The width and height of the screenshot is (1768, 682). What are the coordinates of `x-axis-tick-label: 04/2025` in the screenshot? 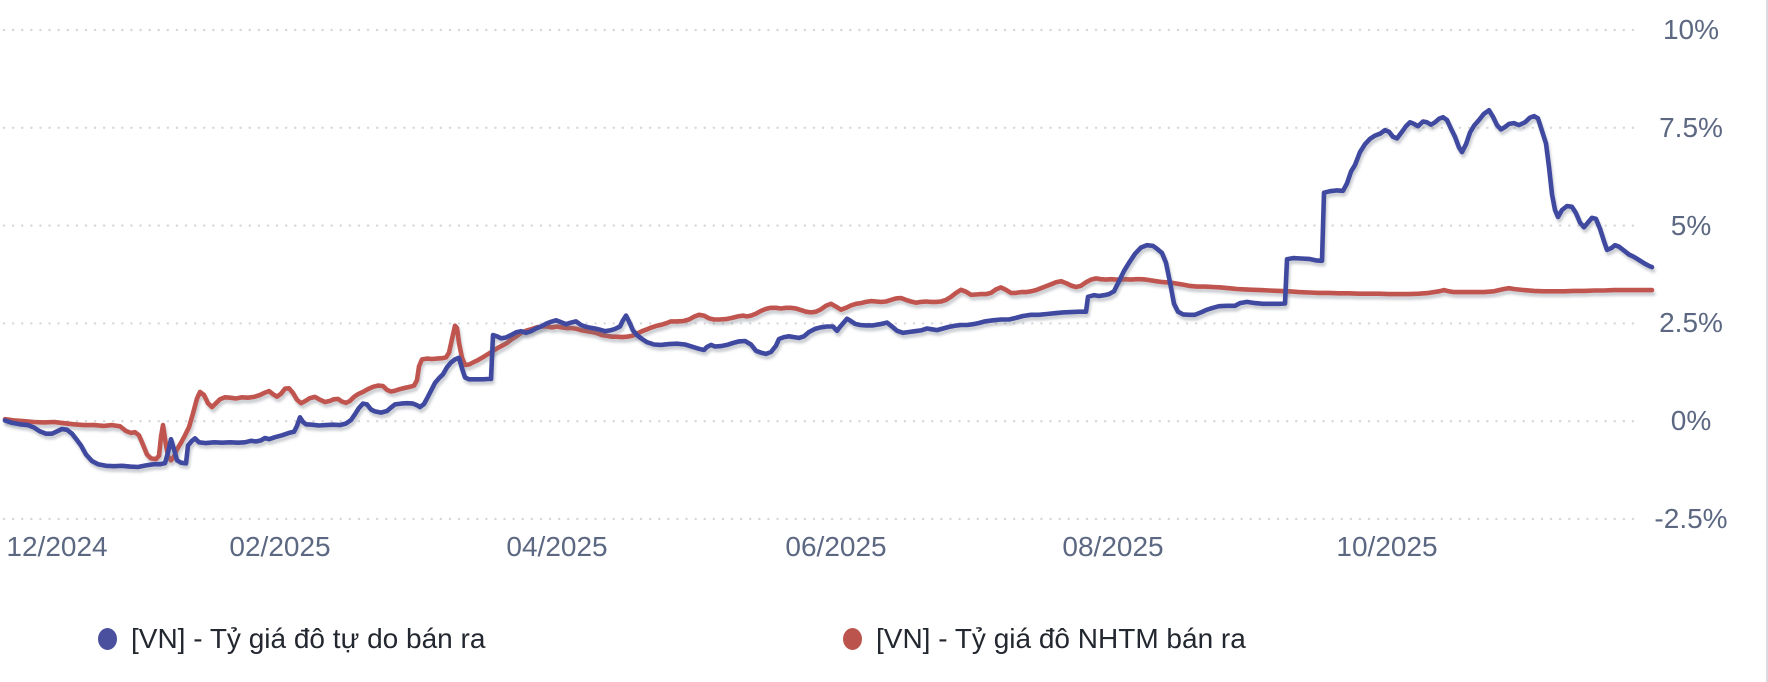 It's located at (557, 546).